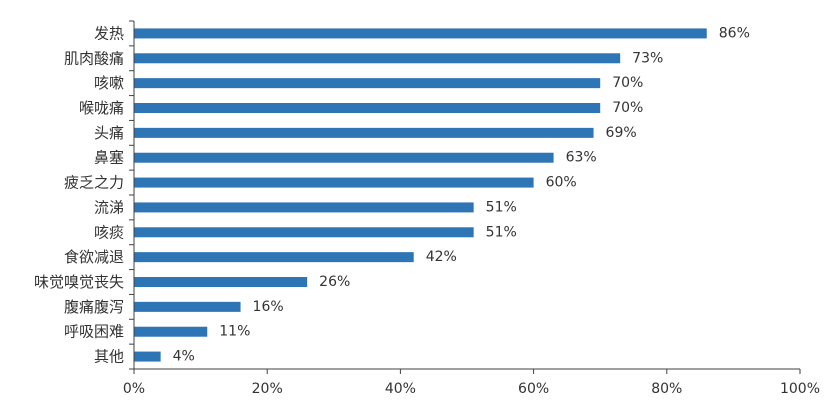  What do you see at coordinates (109, 33) in the screenshot?
I see `category-label-0: 发热` at bounding box center [109, 33].